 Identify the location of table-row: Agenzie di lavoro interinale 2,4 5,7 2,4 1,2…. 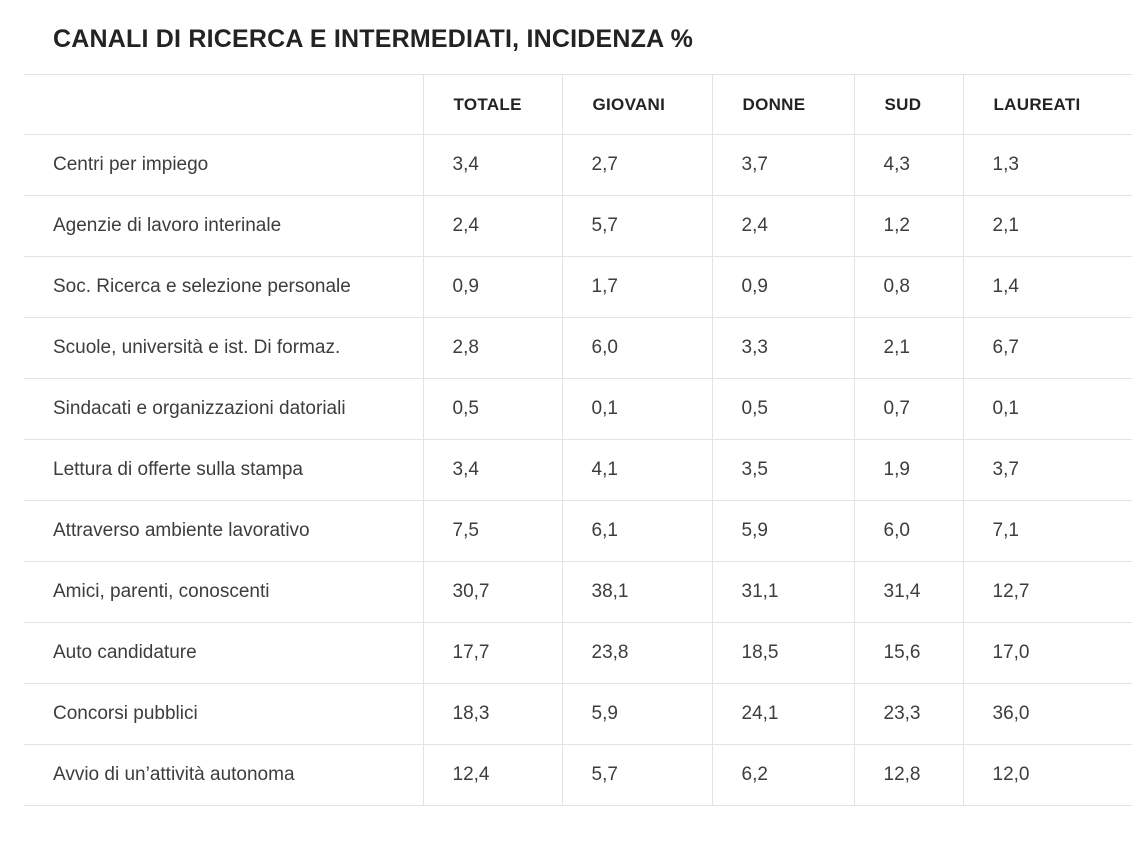
(578, 226).